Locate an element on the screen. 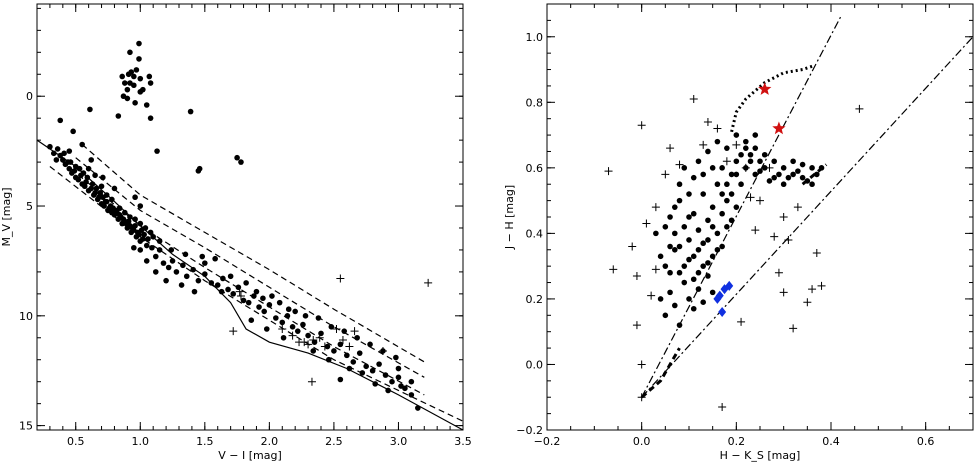  panel2-x-tick-label: 0.0 is located at coordinates (642, 441).